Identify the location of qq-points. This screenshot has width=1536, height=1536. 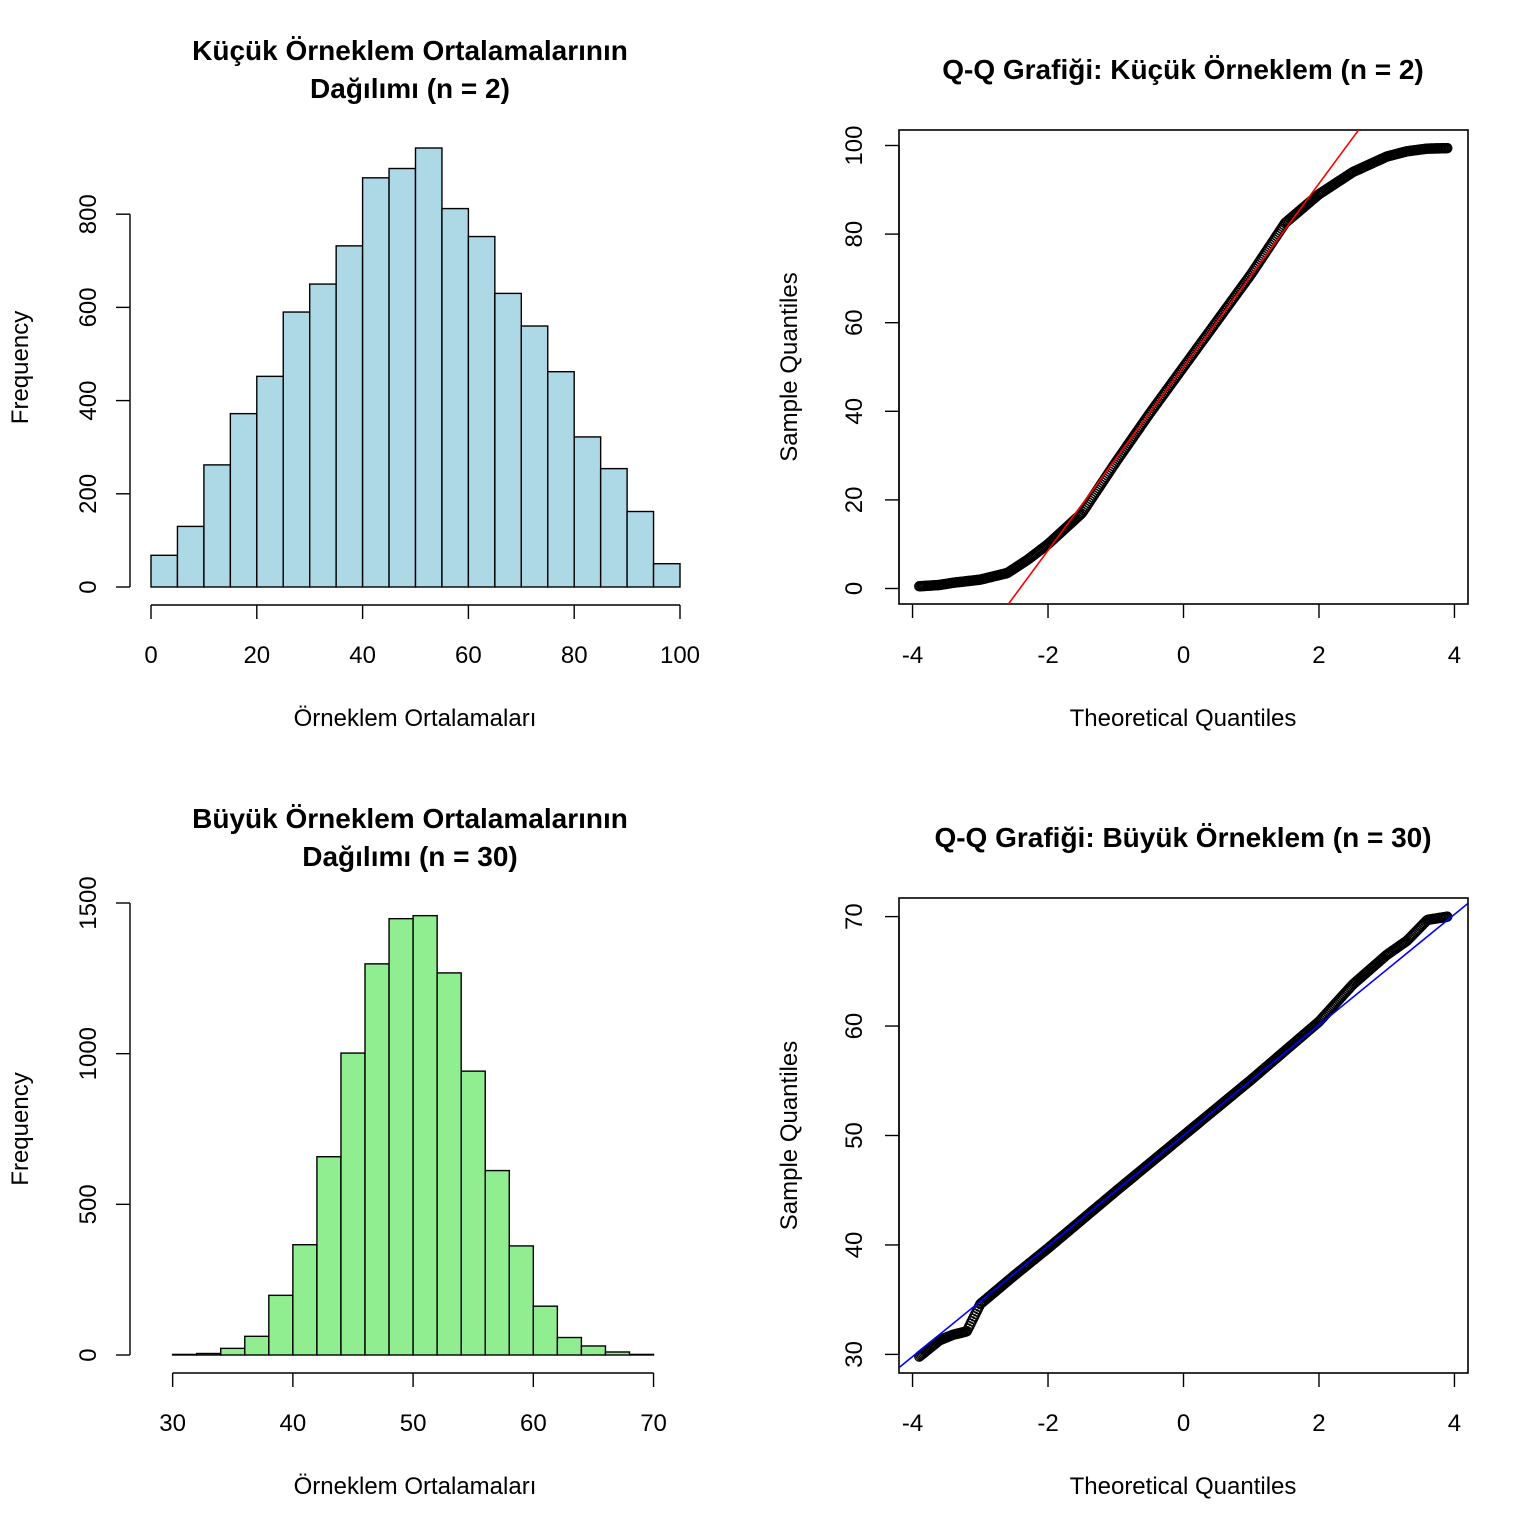
(1183, 1136).